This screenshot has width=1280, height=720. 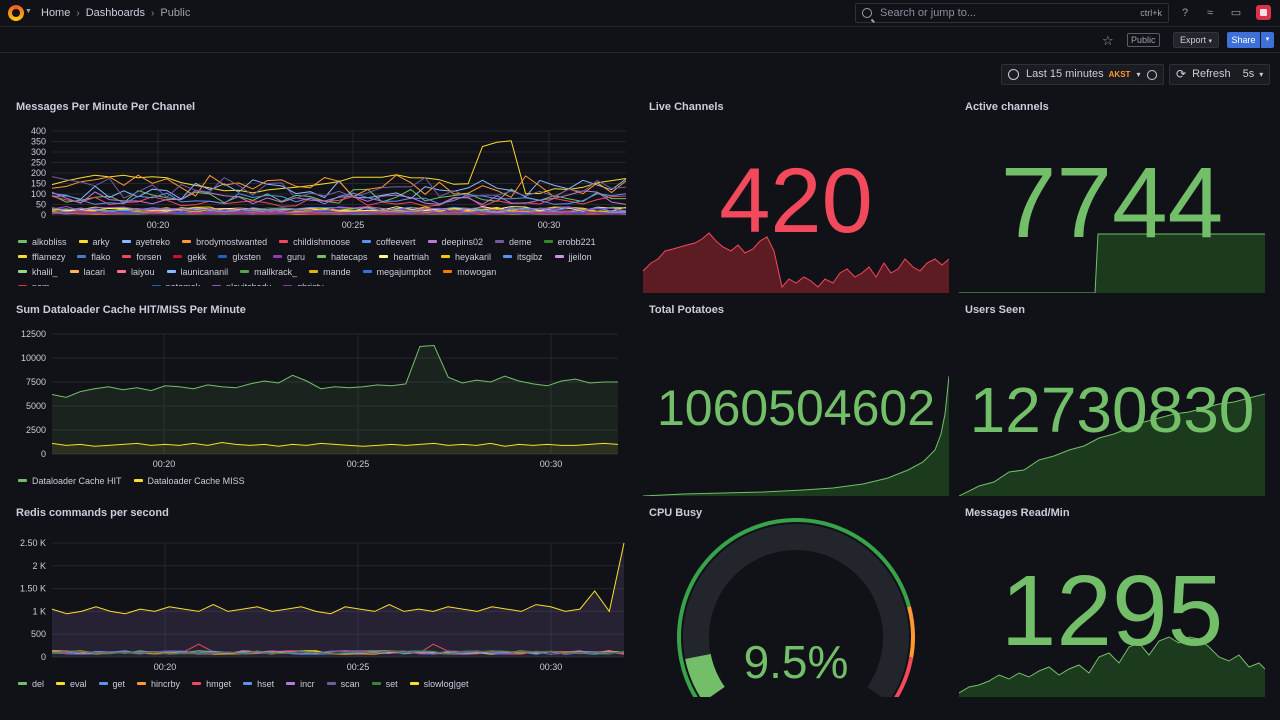 I want to click on cpu-gauge, so click(x=796, y=607).